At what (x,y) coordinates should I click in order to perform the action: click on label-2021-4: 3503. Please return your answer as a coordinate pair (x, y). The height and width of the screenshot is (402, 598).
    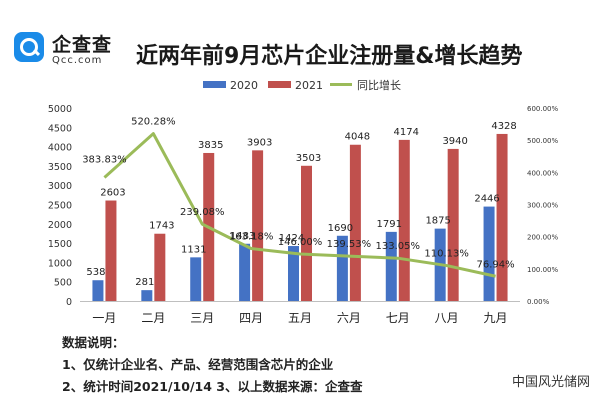
    Looking at the image, I should click on (308, 158).